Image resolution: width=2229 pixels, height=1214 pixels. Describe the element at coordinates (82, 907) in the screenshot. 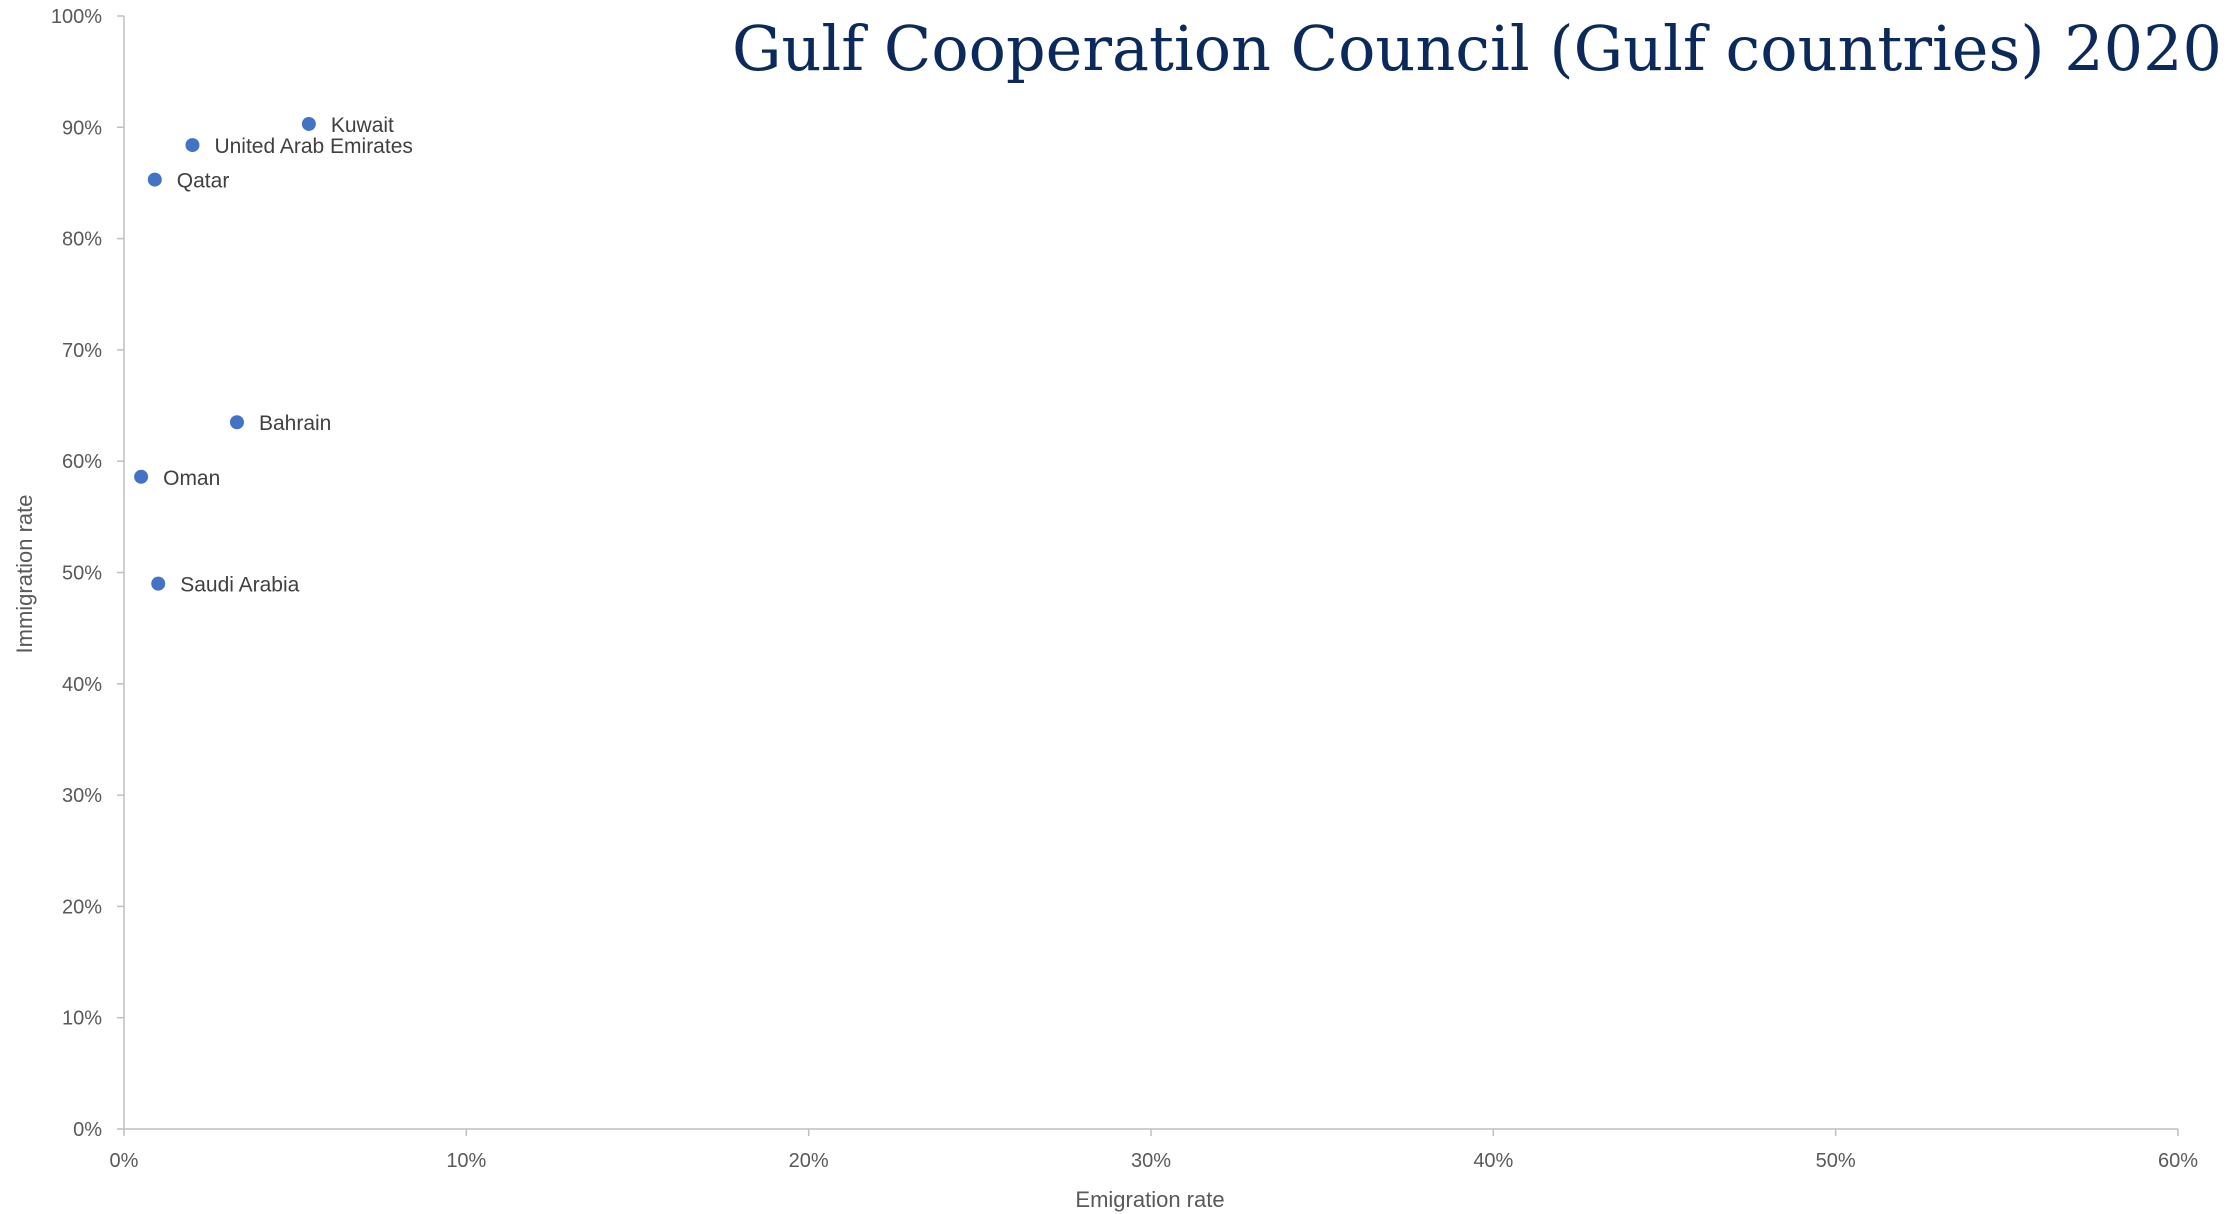

I see `y-tick-label: 20%` at that location.